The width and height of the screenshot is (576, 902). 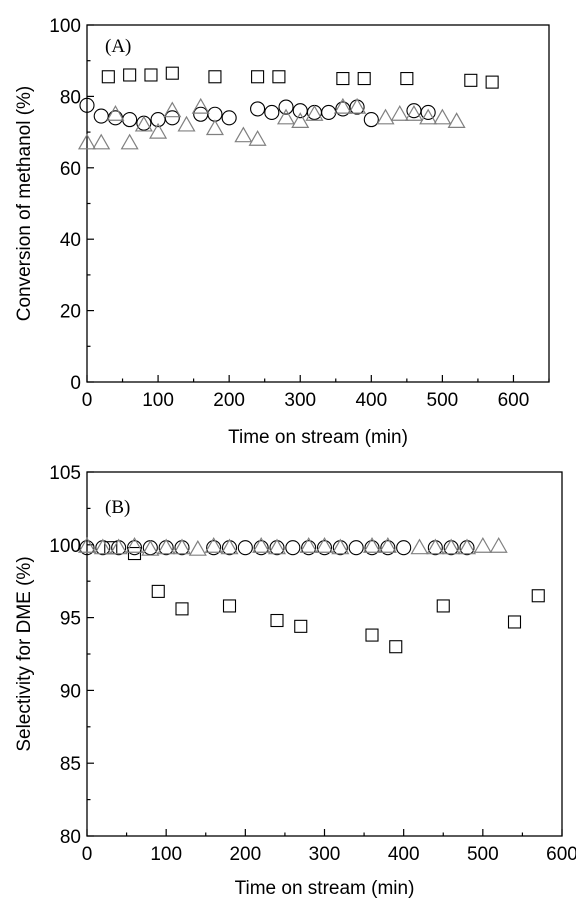 What do you see at coordinates (70, 764) in the screenshot?
I see `y-tick-label: 85` at bounding box center [70, 764].